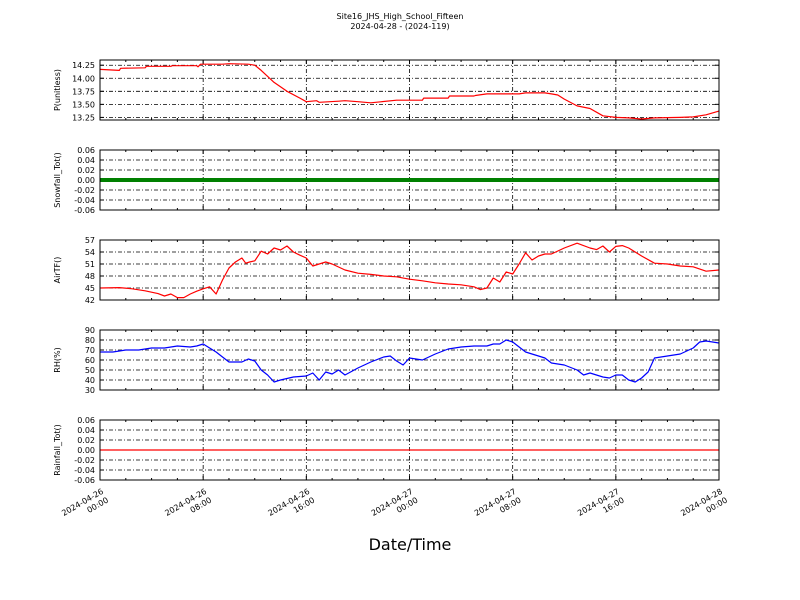  I want to click on y-tick-label: 60, so click(90, 360).